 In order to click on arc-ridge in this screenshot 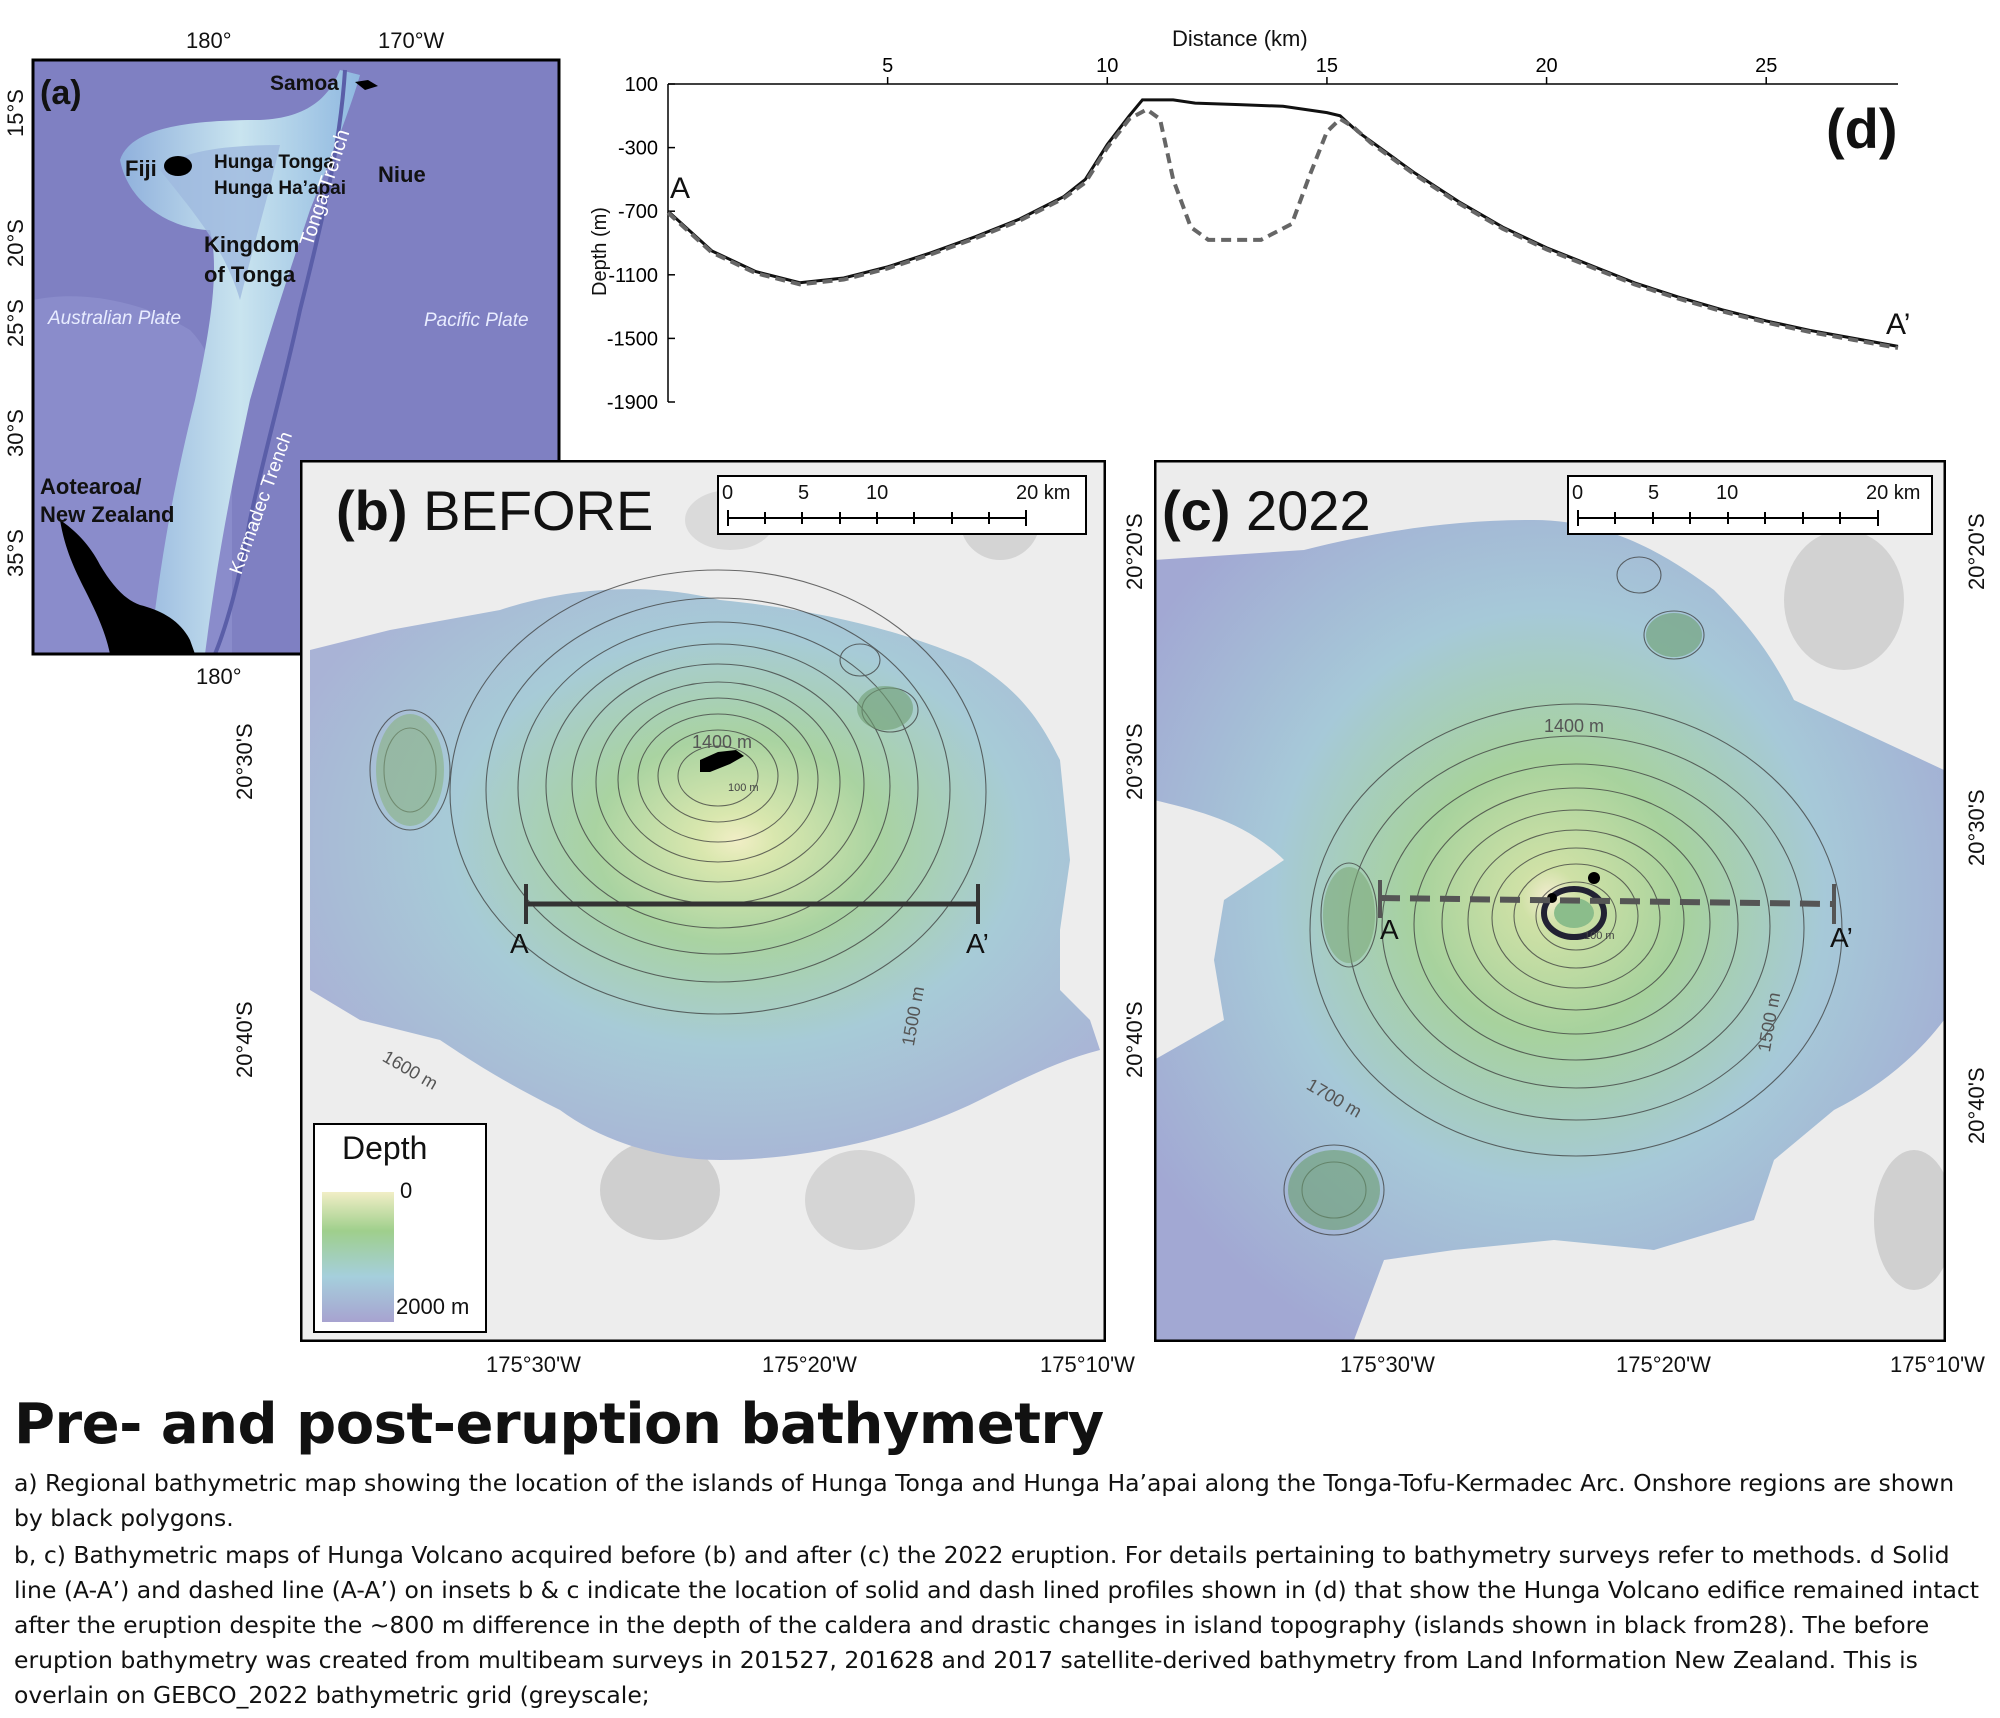, I will do `click(240, 362)`.